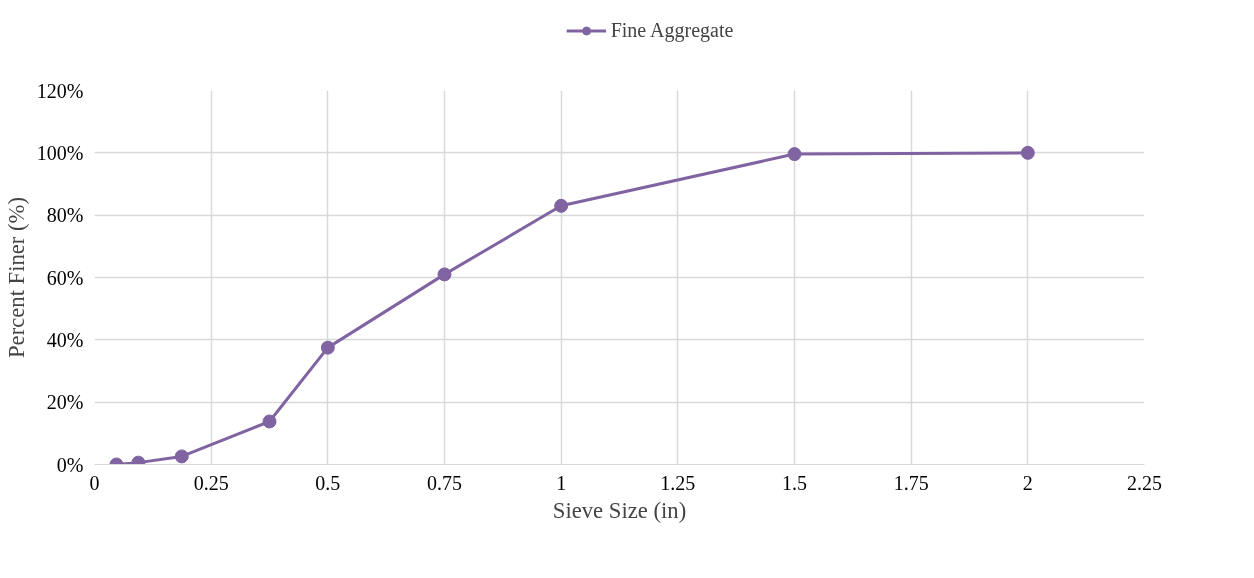 This screenshot has height=578, width=1254. What do you see at coordinates (65, 339) in the screenshot?
I see `y-tick-label: 40%` at bounding box center [65, 339].